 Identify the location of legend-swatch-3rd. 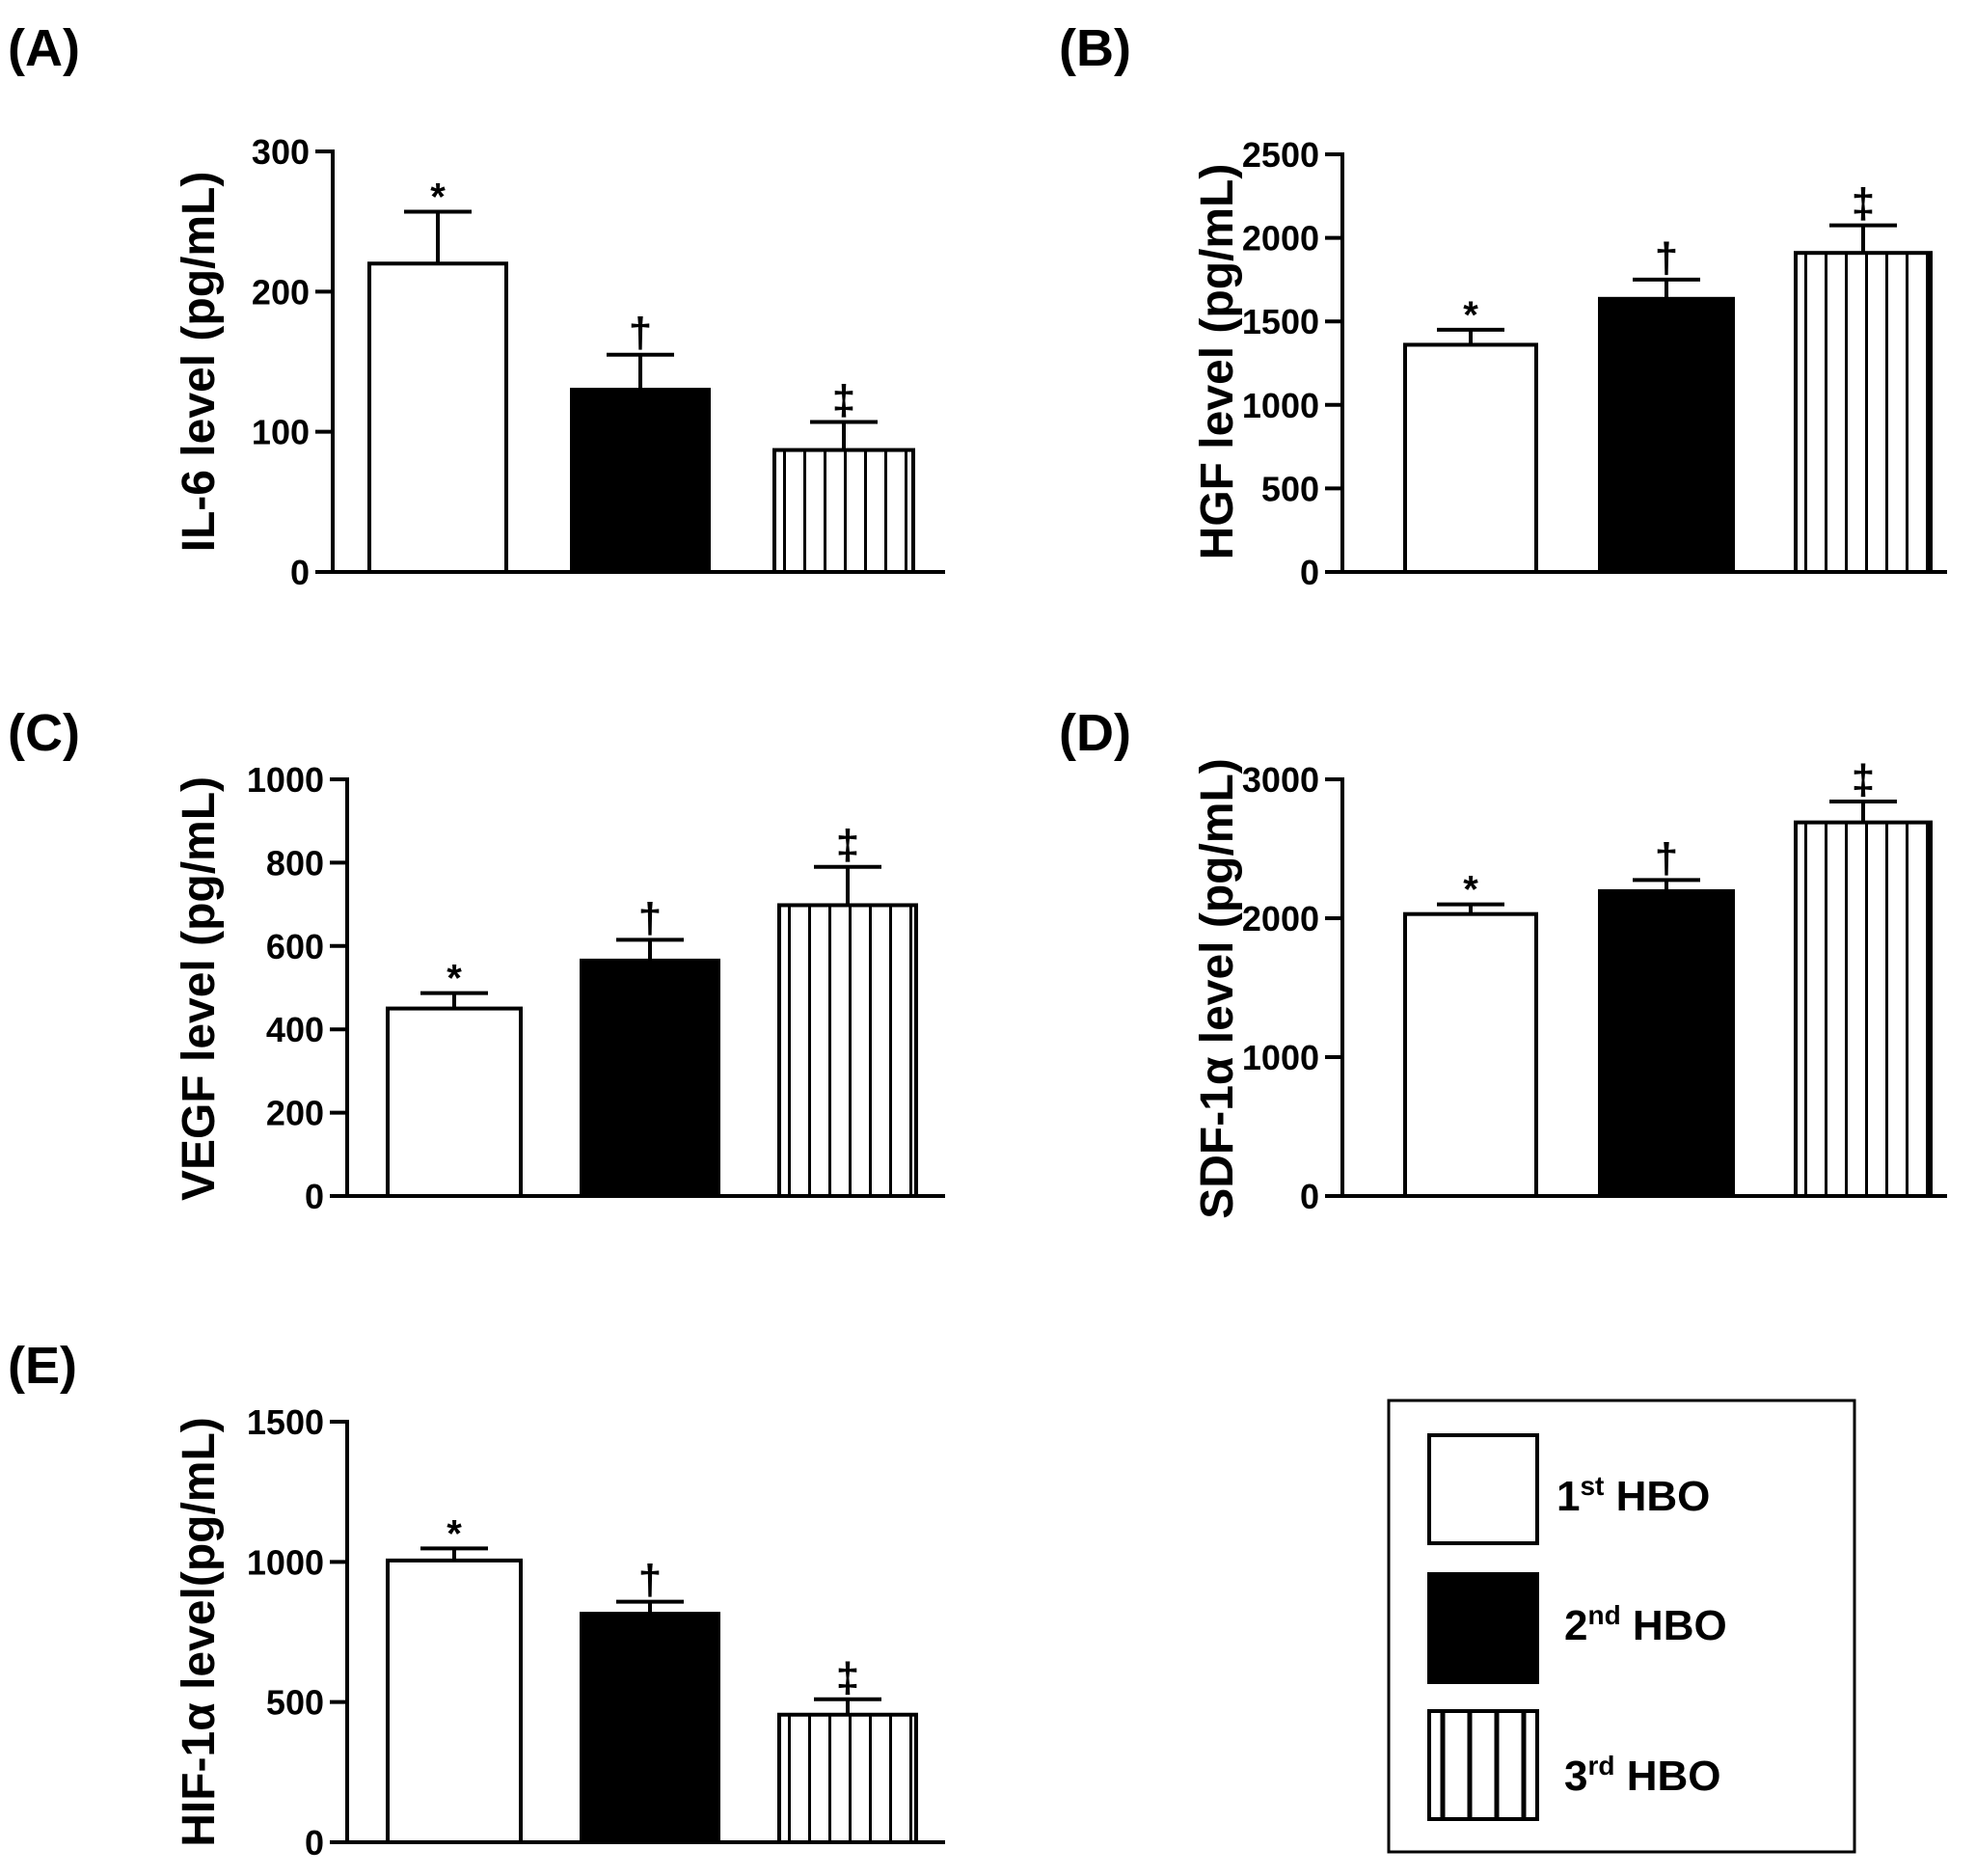
(1483, 1765).